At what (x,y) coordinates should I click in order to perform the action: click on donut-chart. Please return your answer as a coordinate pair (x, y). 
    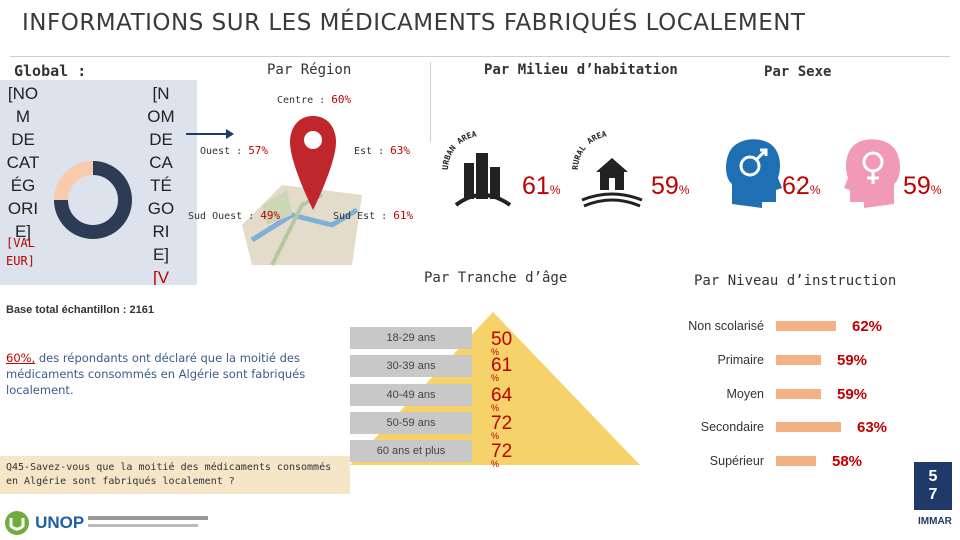
    Looking at the image, I should click on (93, 200).